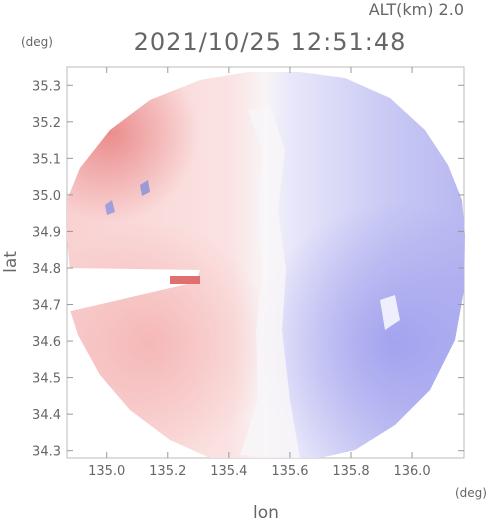 This screenshot has height=521, width=491. Describe the element at coordinates (228, 471) in the screenshot. I see `x-tick-label: 135.4` at that location.